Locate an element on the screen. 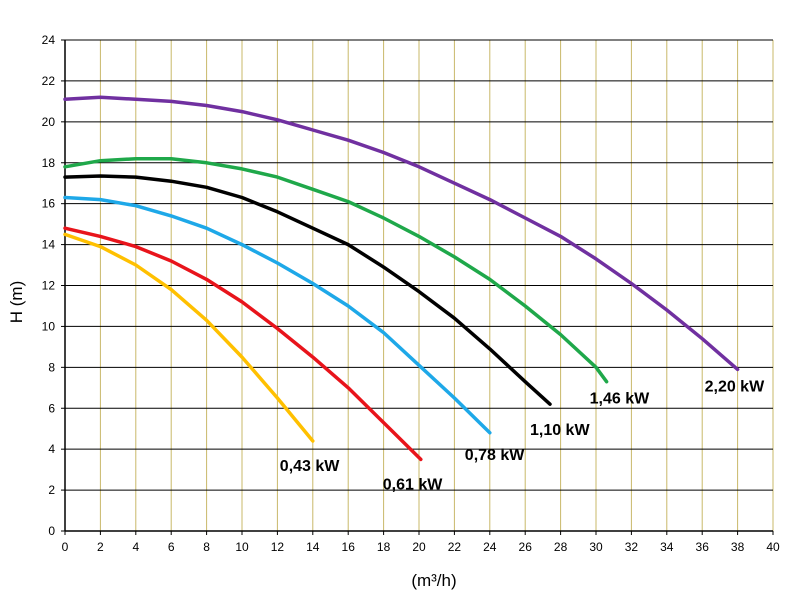 The image size is (800, 602). x-tick-label: 32 is located at coordinates (632, 547).